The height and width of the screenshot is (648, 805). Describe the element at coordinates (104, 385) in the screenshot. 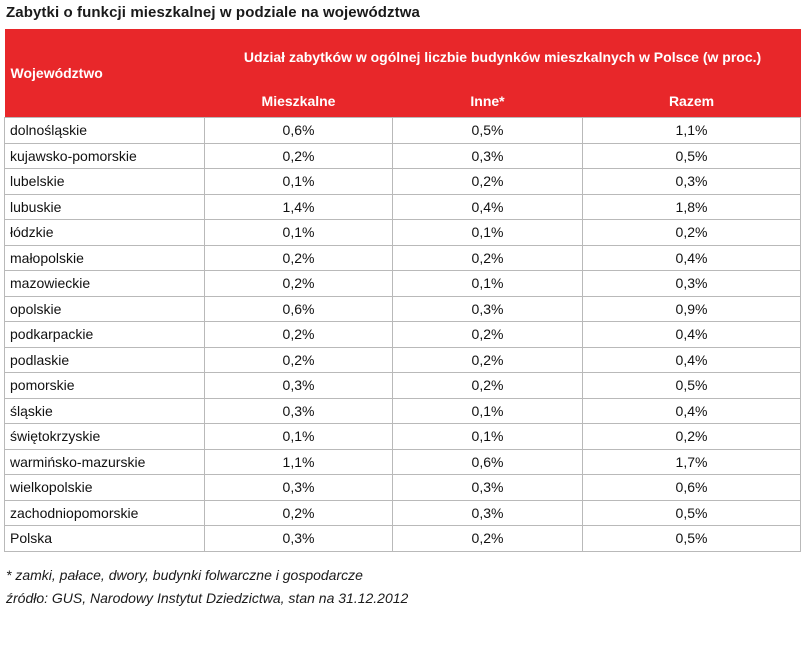

I see `cell-region: pomorskie` at that location.